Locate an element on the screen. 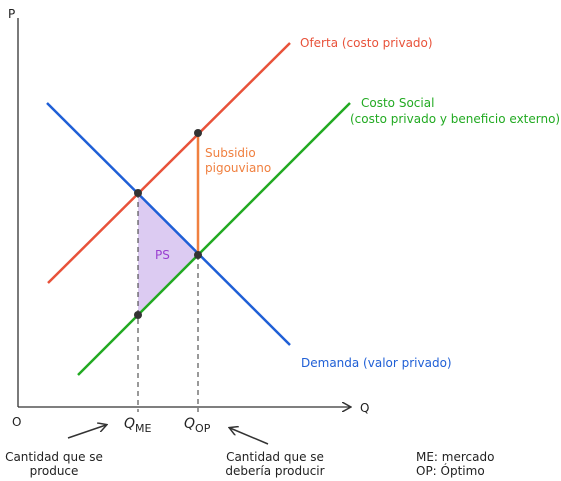 The width and height of the screenshot is (561, 481). origin-label: O is located at coordinates (16, 422).